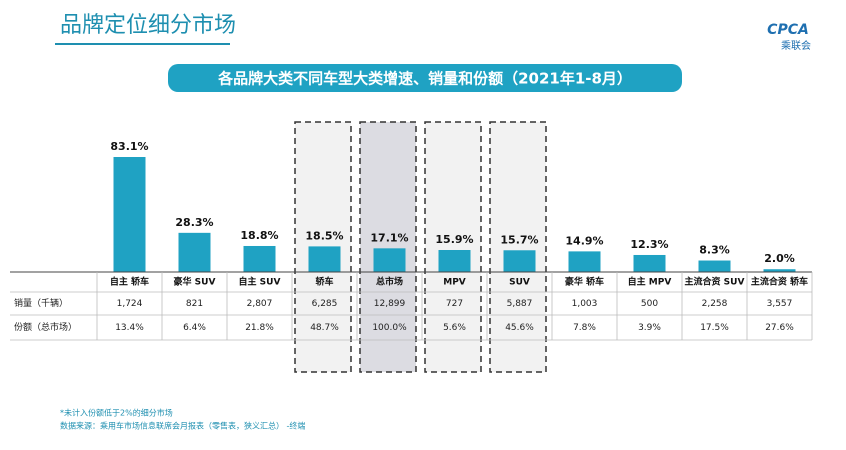  I want to click on subtitle: 各品牌大类不同车型大类增速、销量和份额（2021年1-8月）, so click(424, 79).